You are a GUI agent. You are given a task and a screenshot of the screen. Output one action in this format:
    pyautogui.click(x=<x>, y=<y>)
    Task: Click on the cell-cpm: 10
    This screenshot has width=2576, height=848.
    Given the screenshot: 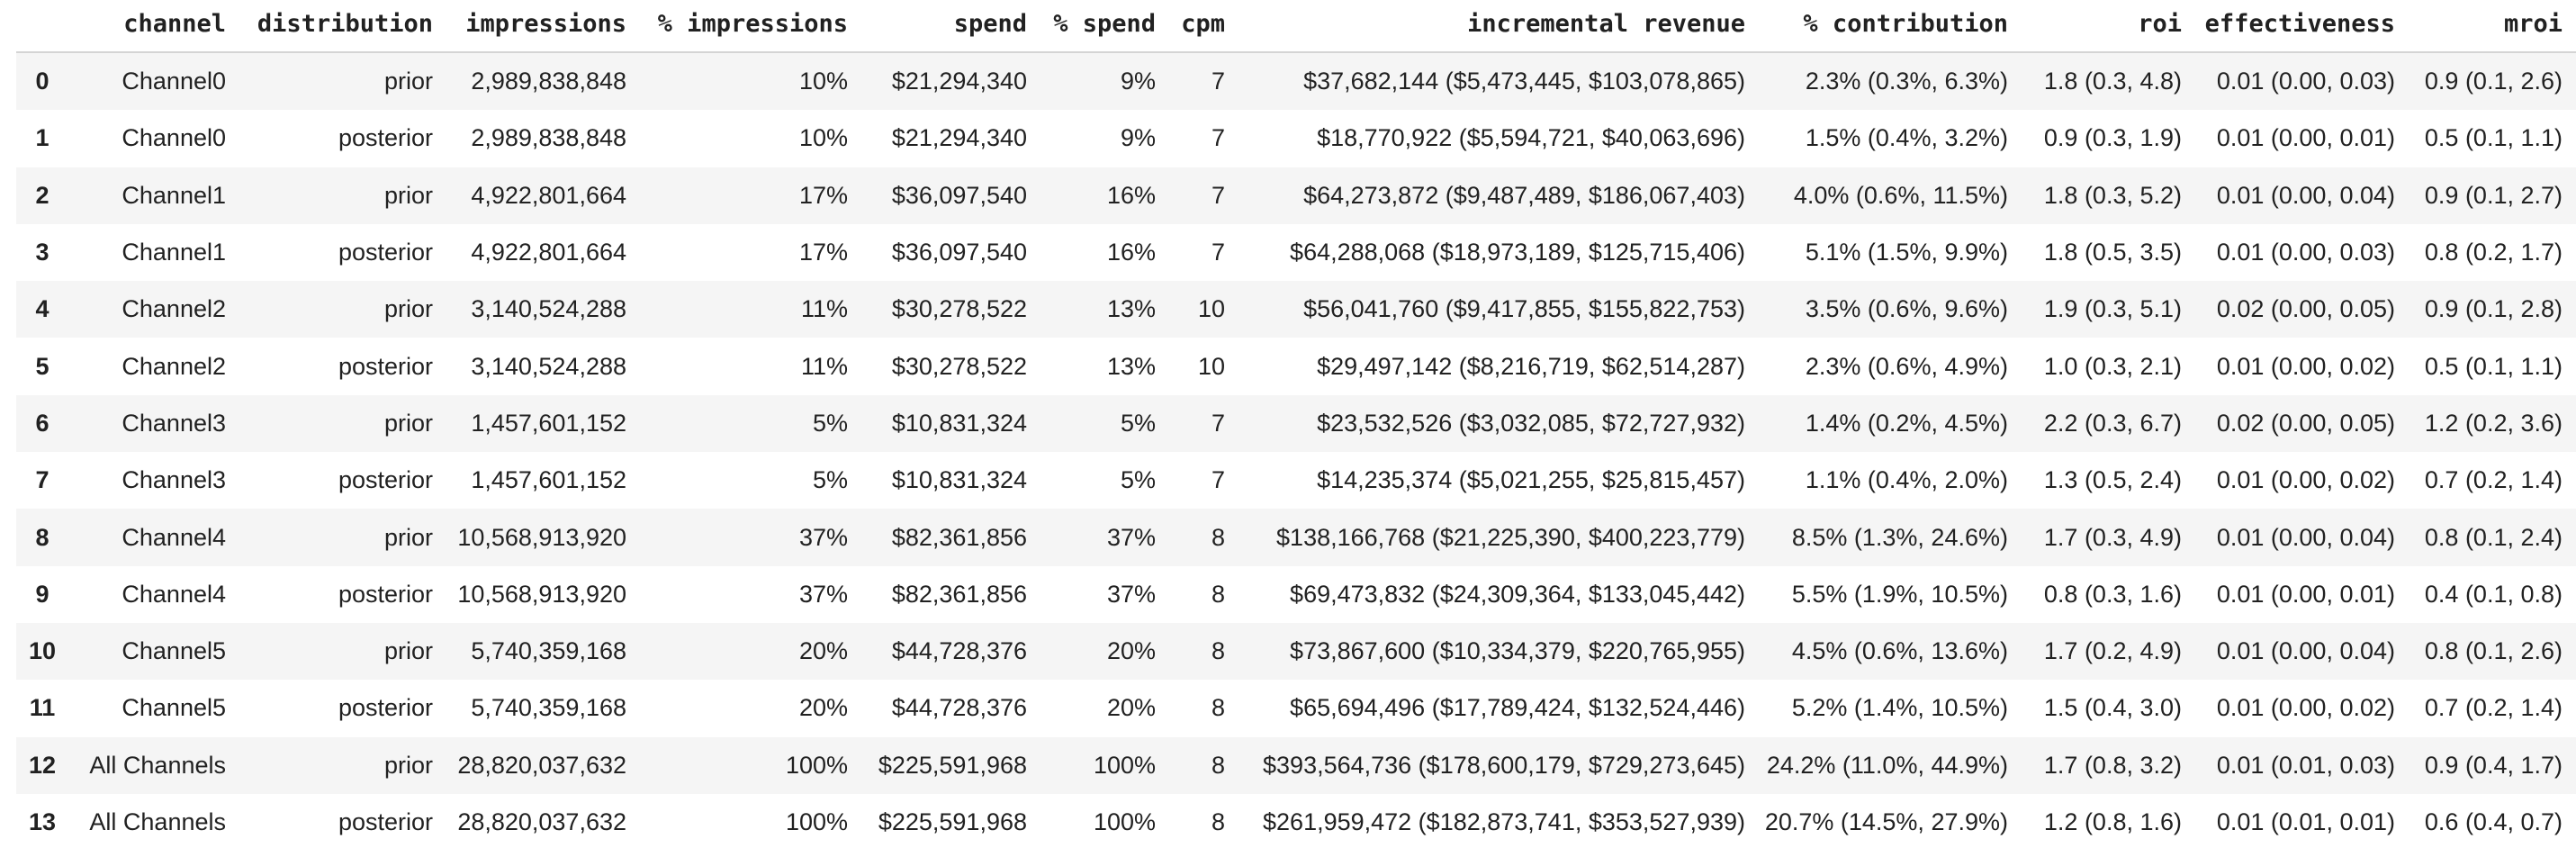 What is the action you would take?
    pyautogui.click(x=1211, y=366)
    